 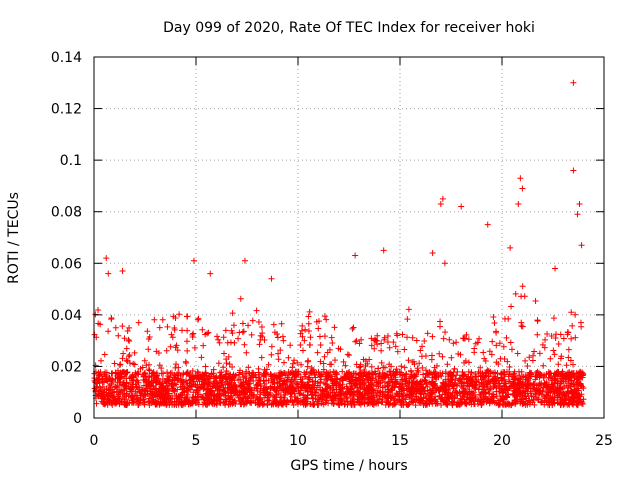 What do you see at coordinates (94, 441) in the screenshot?
I see `x-tick-label: 0` at bounding box center [94, 441].